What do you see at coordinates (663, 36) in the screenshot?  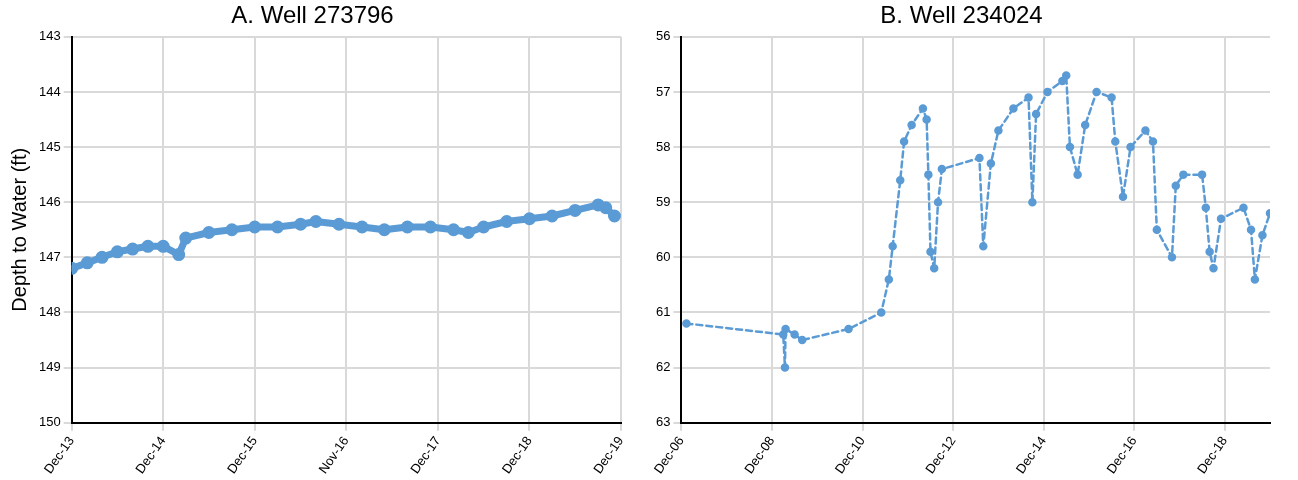 I see `y-tick-label: 56` at bounding box center [663, 36].